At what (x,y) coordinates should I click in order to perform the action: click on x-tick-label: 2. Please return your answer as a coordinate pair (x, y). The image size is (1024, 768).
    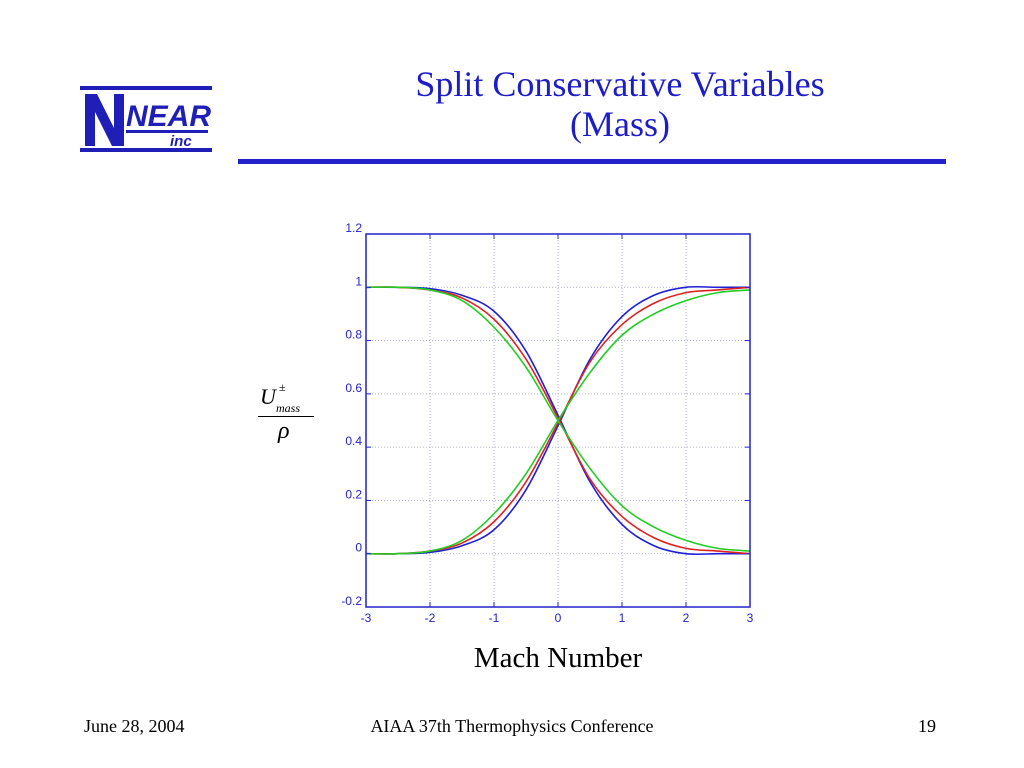
    Looking at the image, I should click on (686, 618).